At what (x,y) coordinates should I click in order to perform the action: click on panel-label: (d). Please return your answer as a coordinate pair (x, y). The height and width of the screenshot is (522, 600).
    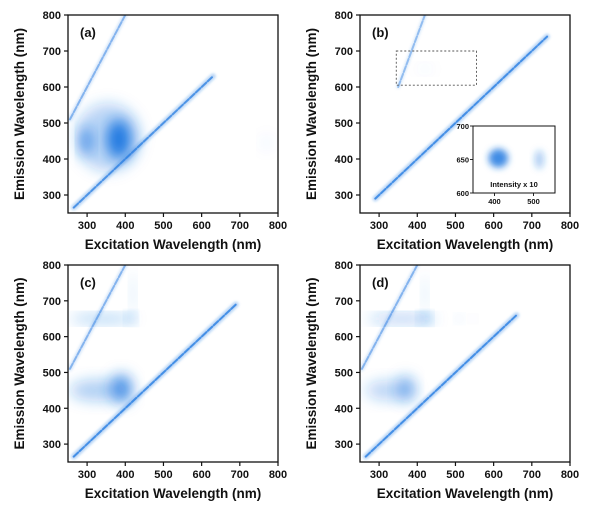
    Looking at the image, I should click on (380, 282).